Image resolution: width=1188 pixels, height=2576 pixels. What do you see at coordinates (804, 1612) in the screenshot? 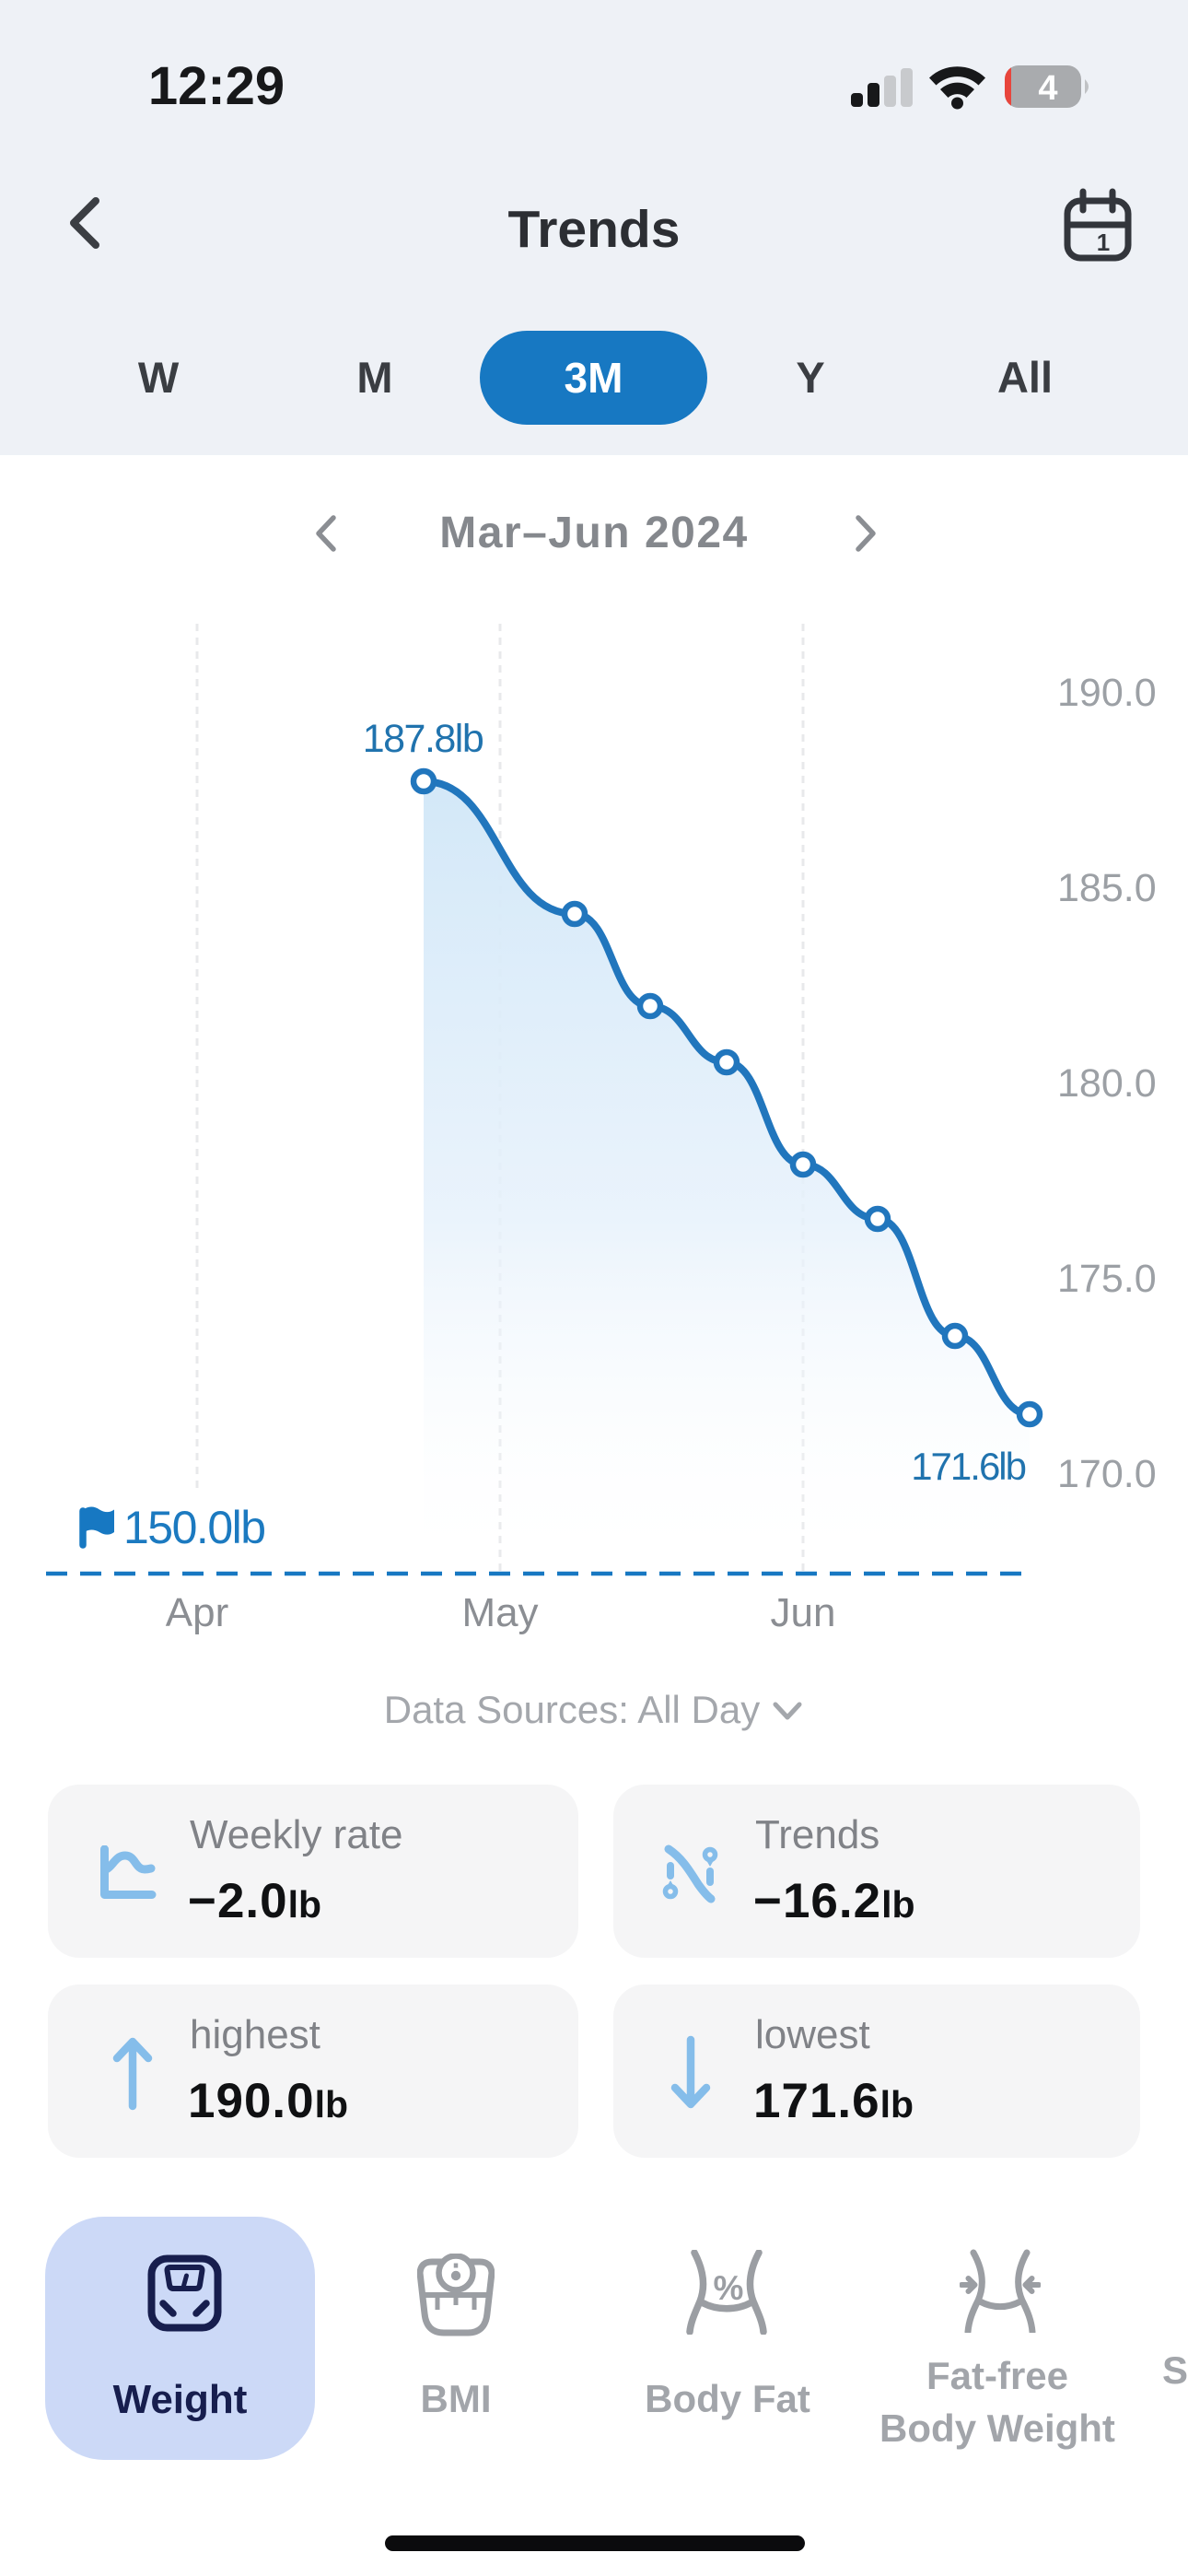
I see `svg-text: Jun` at bounding box center [804, 1612].